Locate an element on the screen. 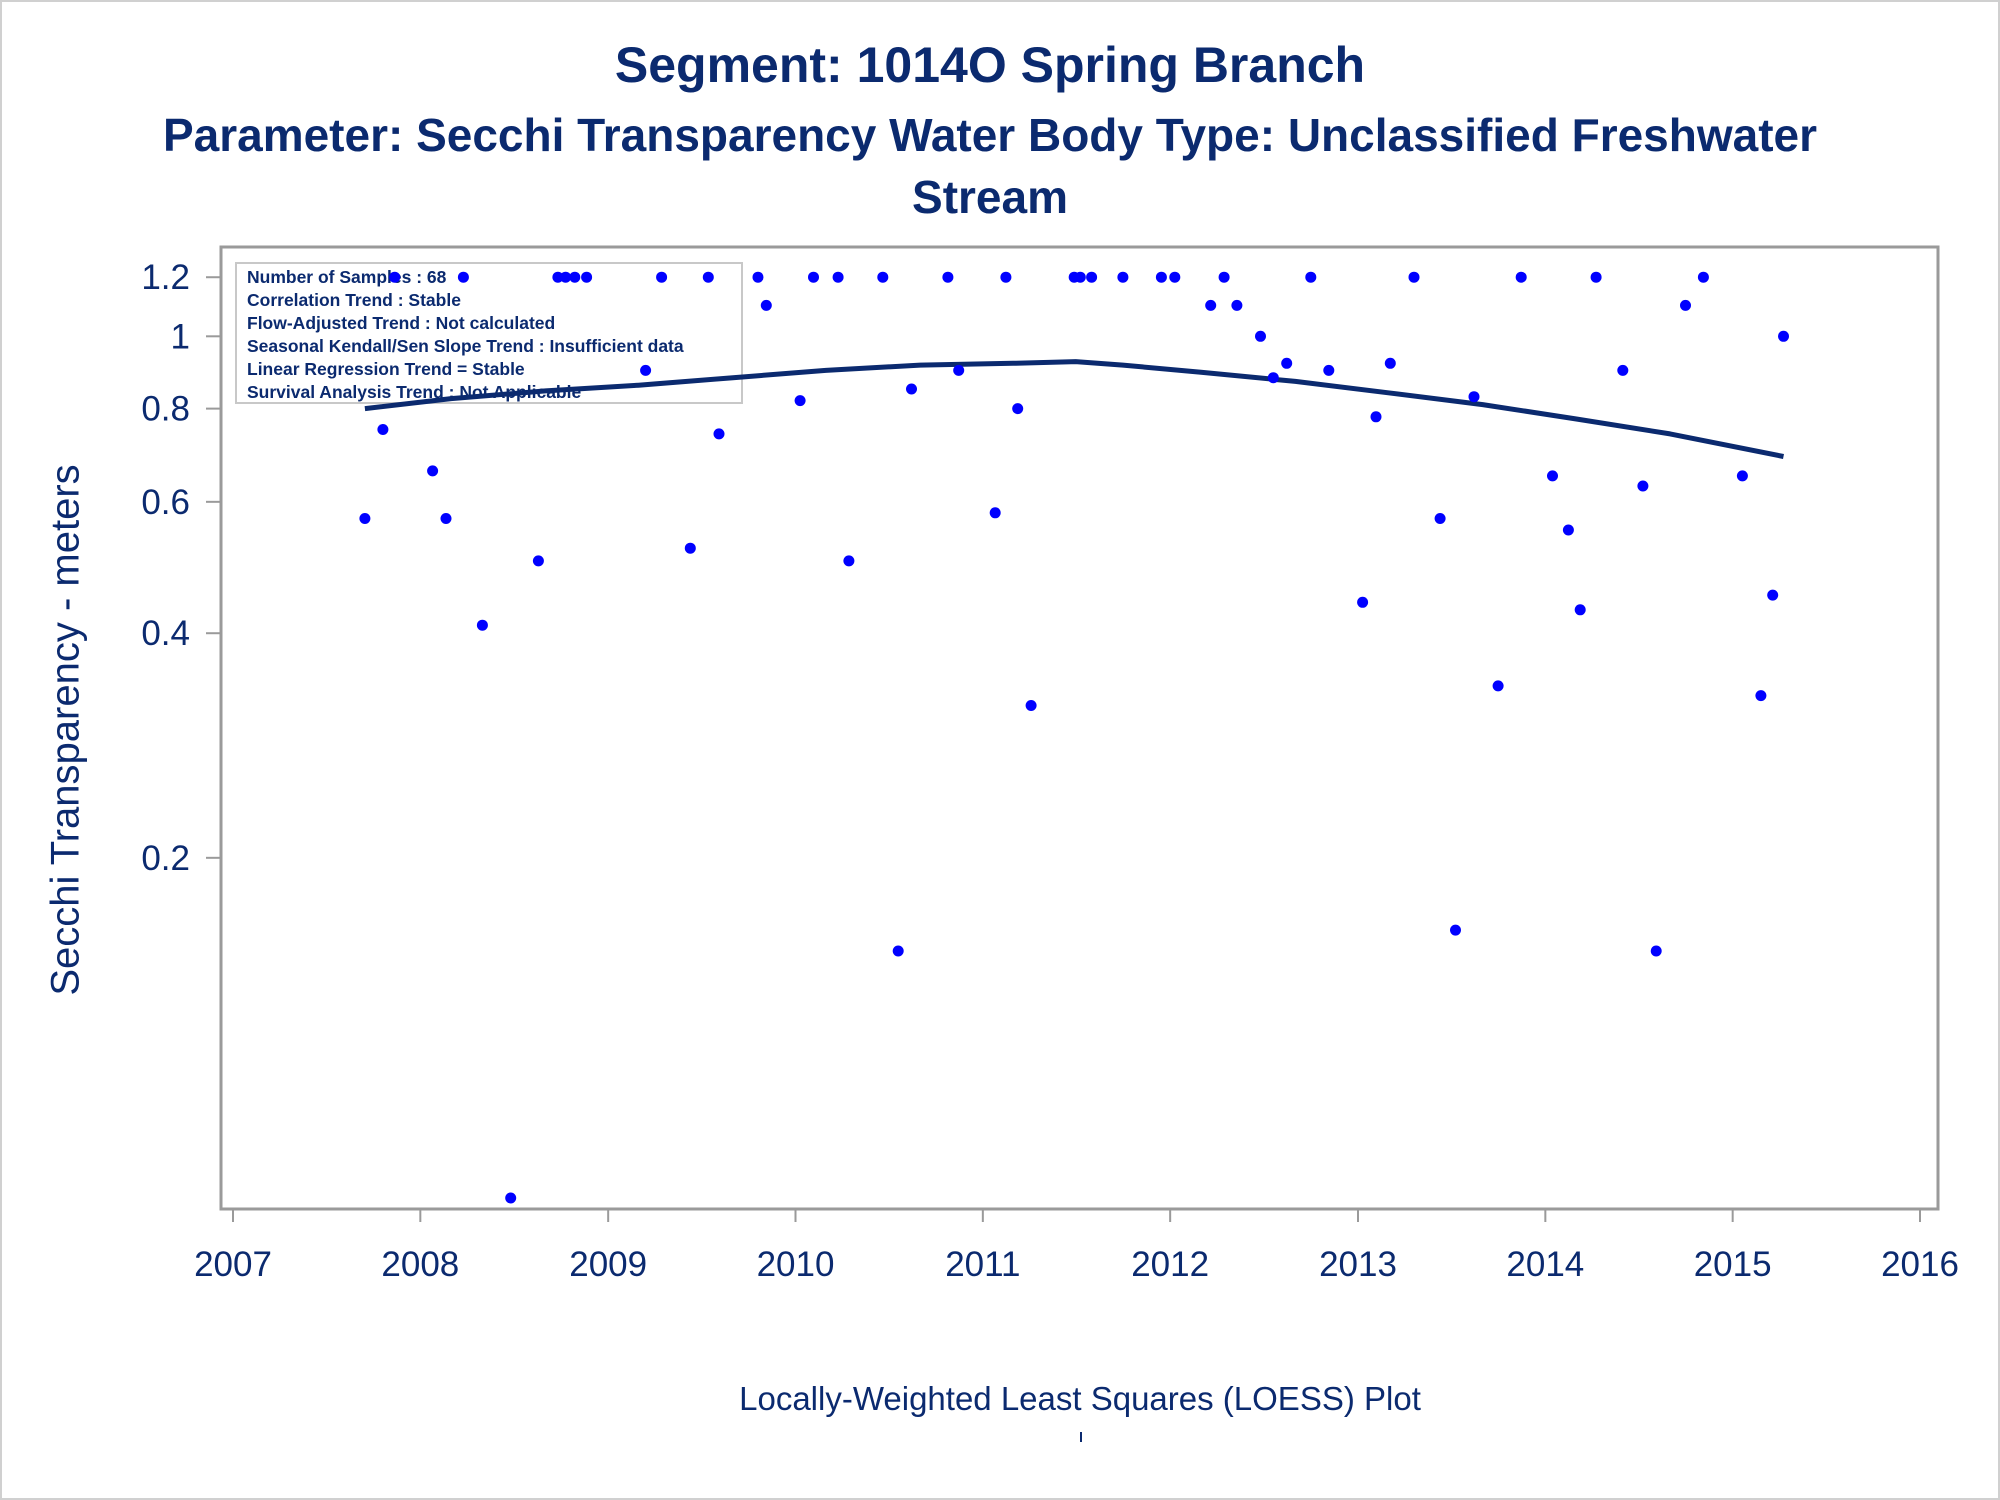 The width and height of the screenshot is (2000, 1500). loess-series is located at coordinates (1074, 409).